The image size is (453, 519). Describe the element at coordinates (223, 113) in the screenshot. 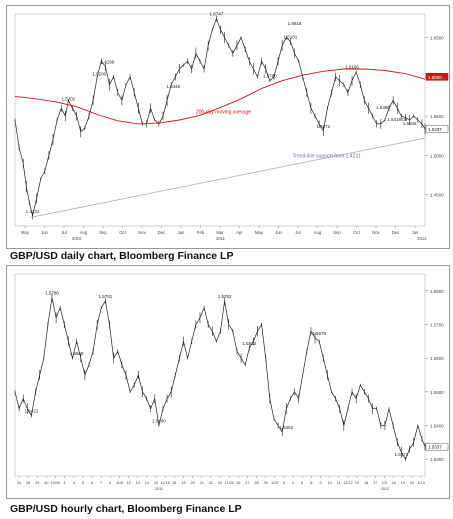

I see `annotation-label: 200-day moving average` at that location.